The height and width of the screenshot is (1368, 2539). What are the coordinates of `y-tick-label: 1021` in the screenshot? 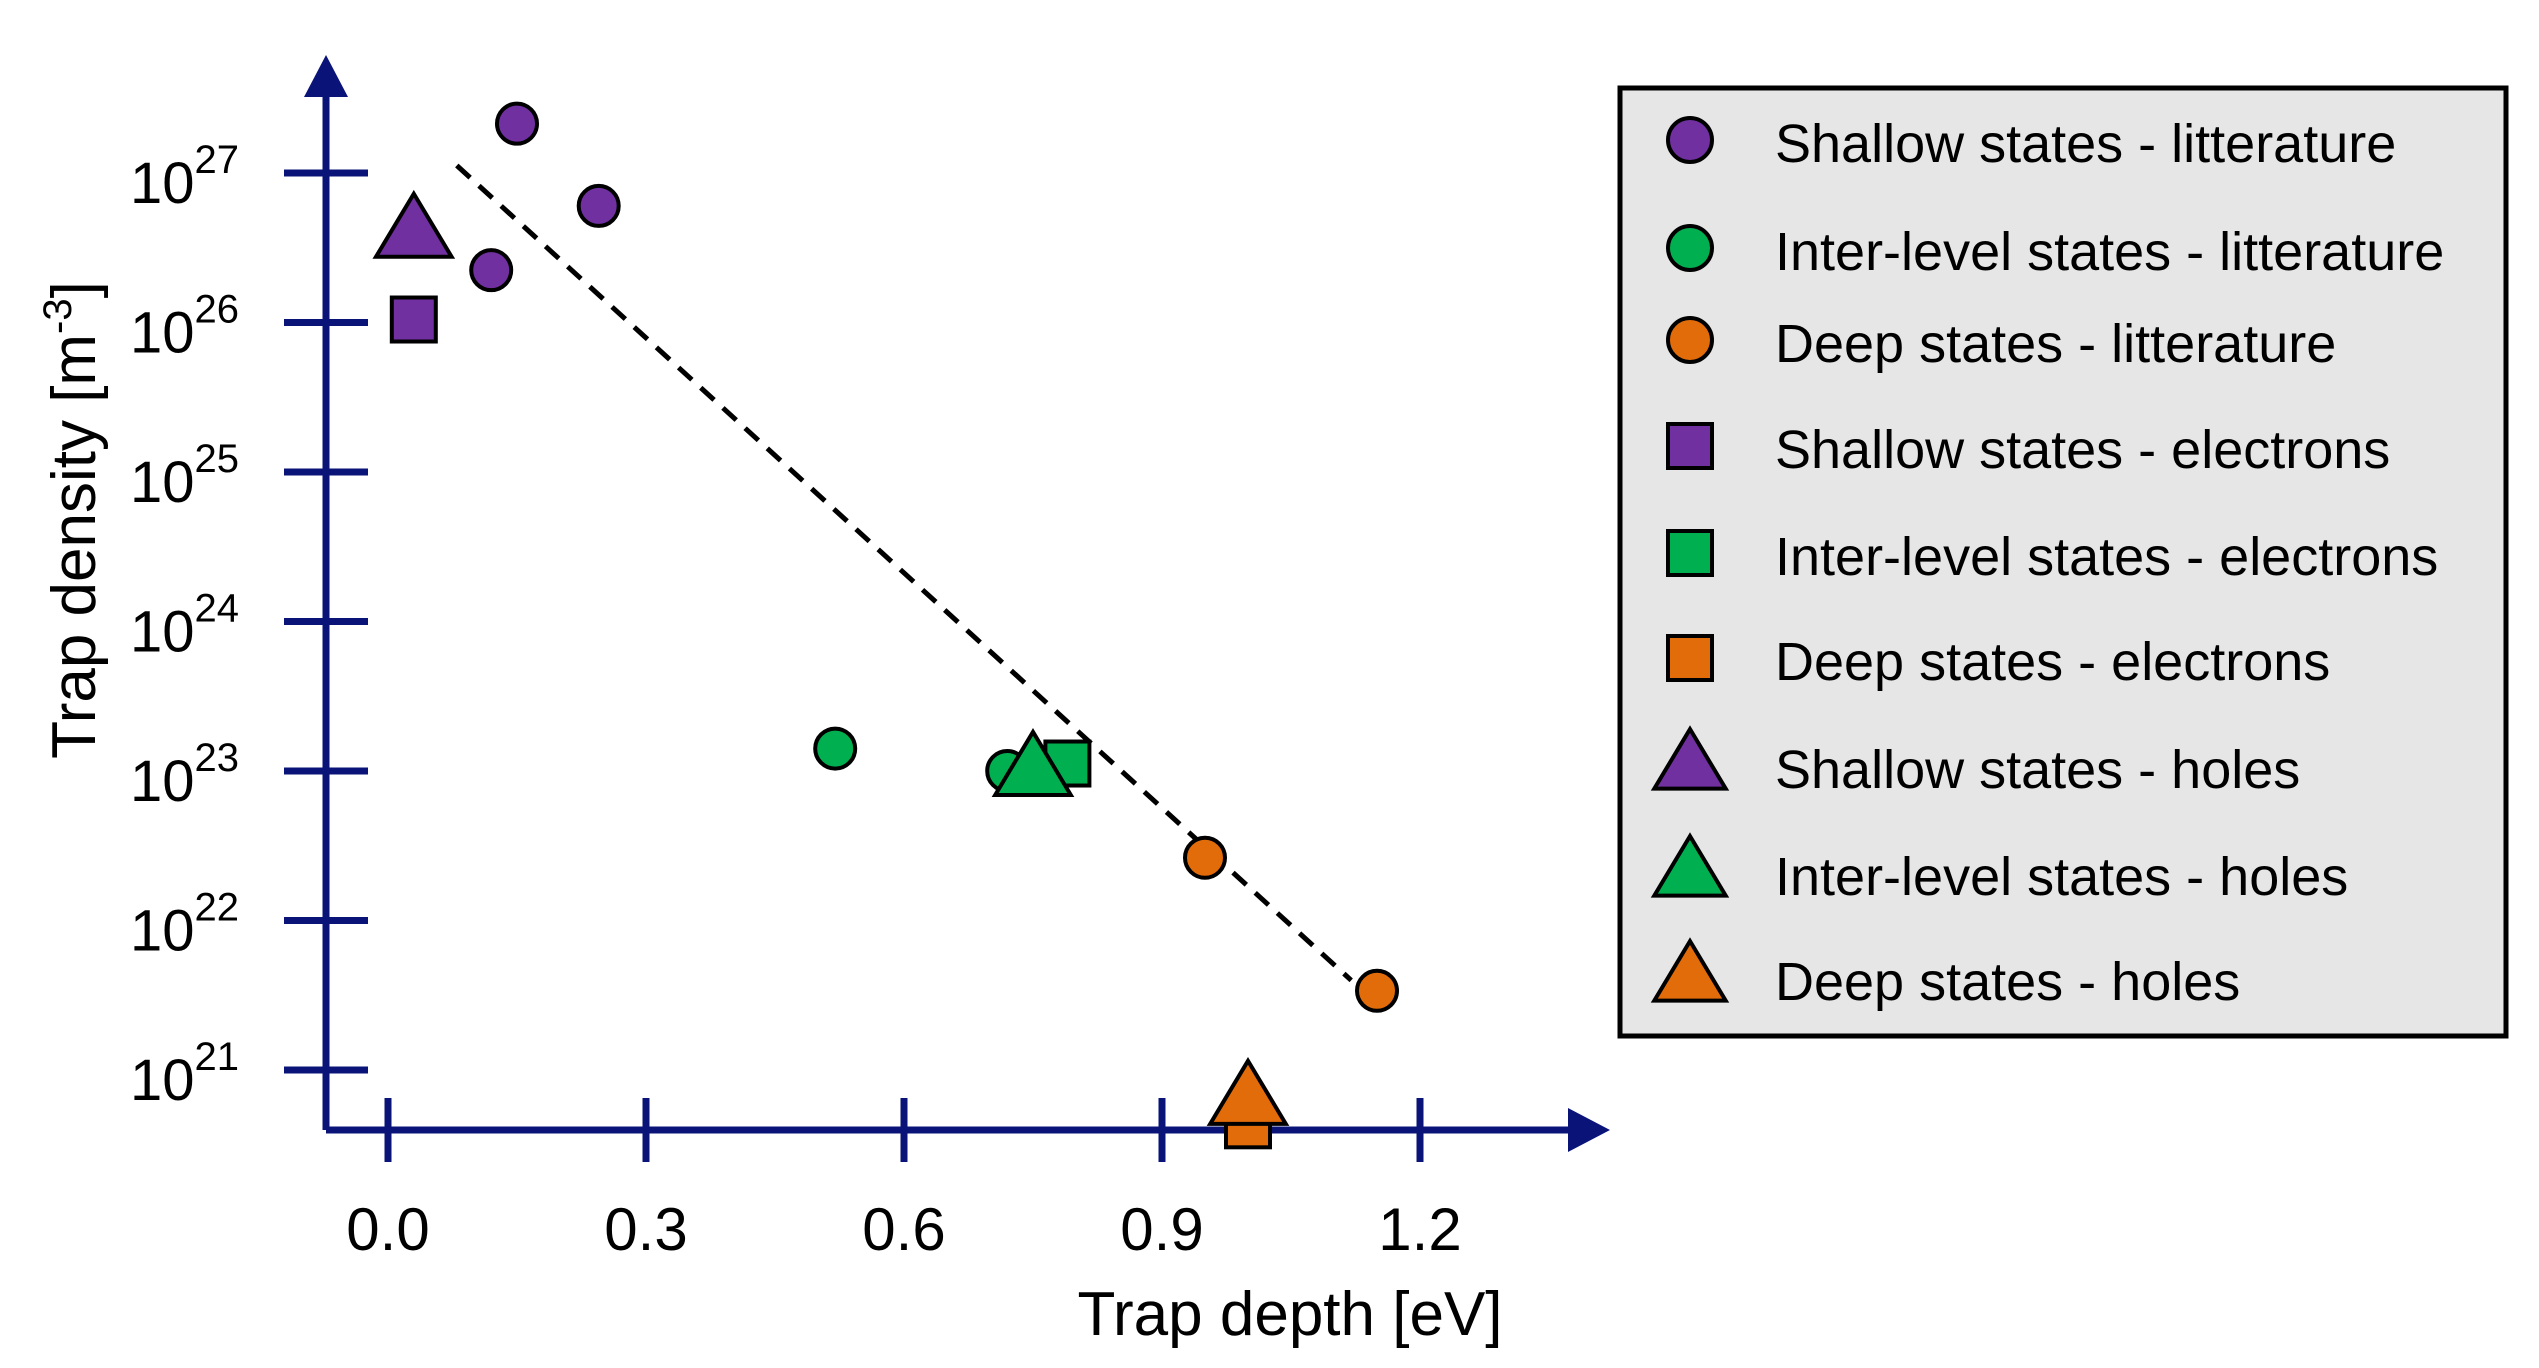 It's located at (184, 1074).